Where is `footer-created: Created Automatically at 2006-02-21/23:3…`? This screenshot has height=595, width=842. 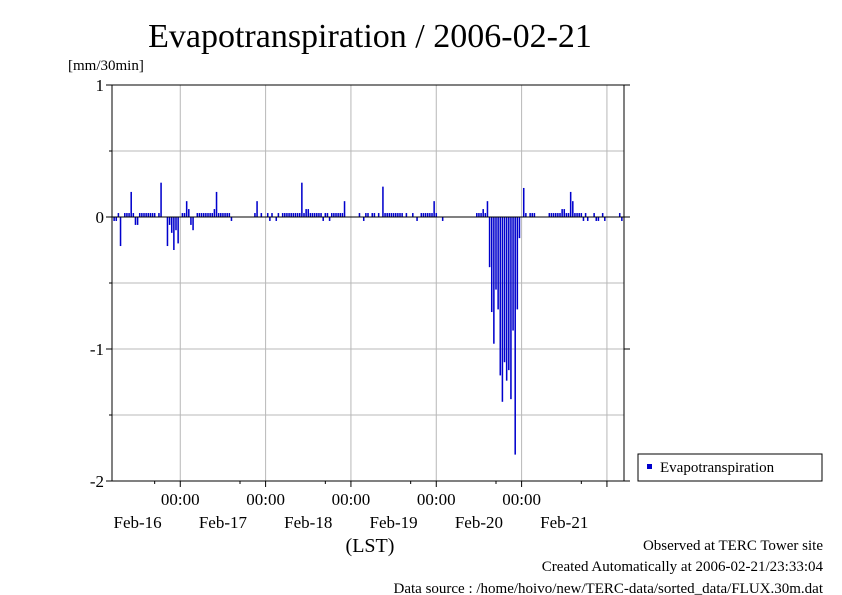
footer-created: Created Automatically at 2006-02-21/23:3… is located at coordinates (683, 567).